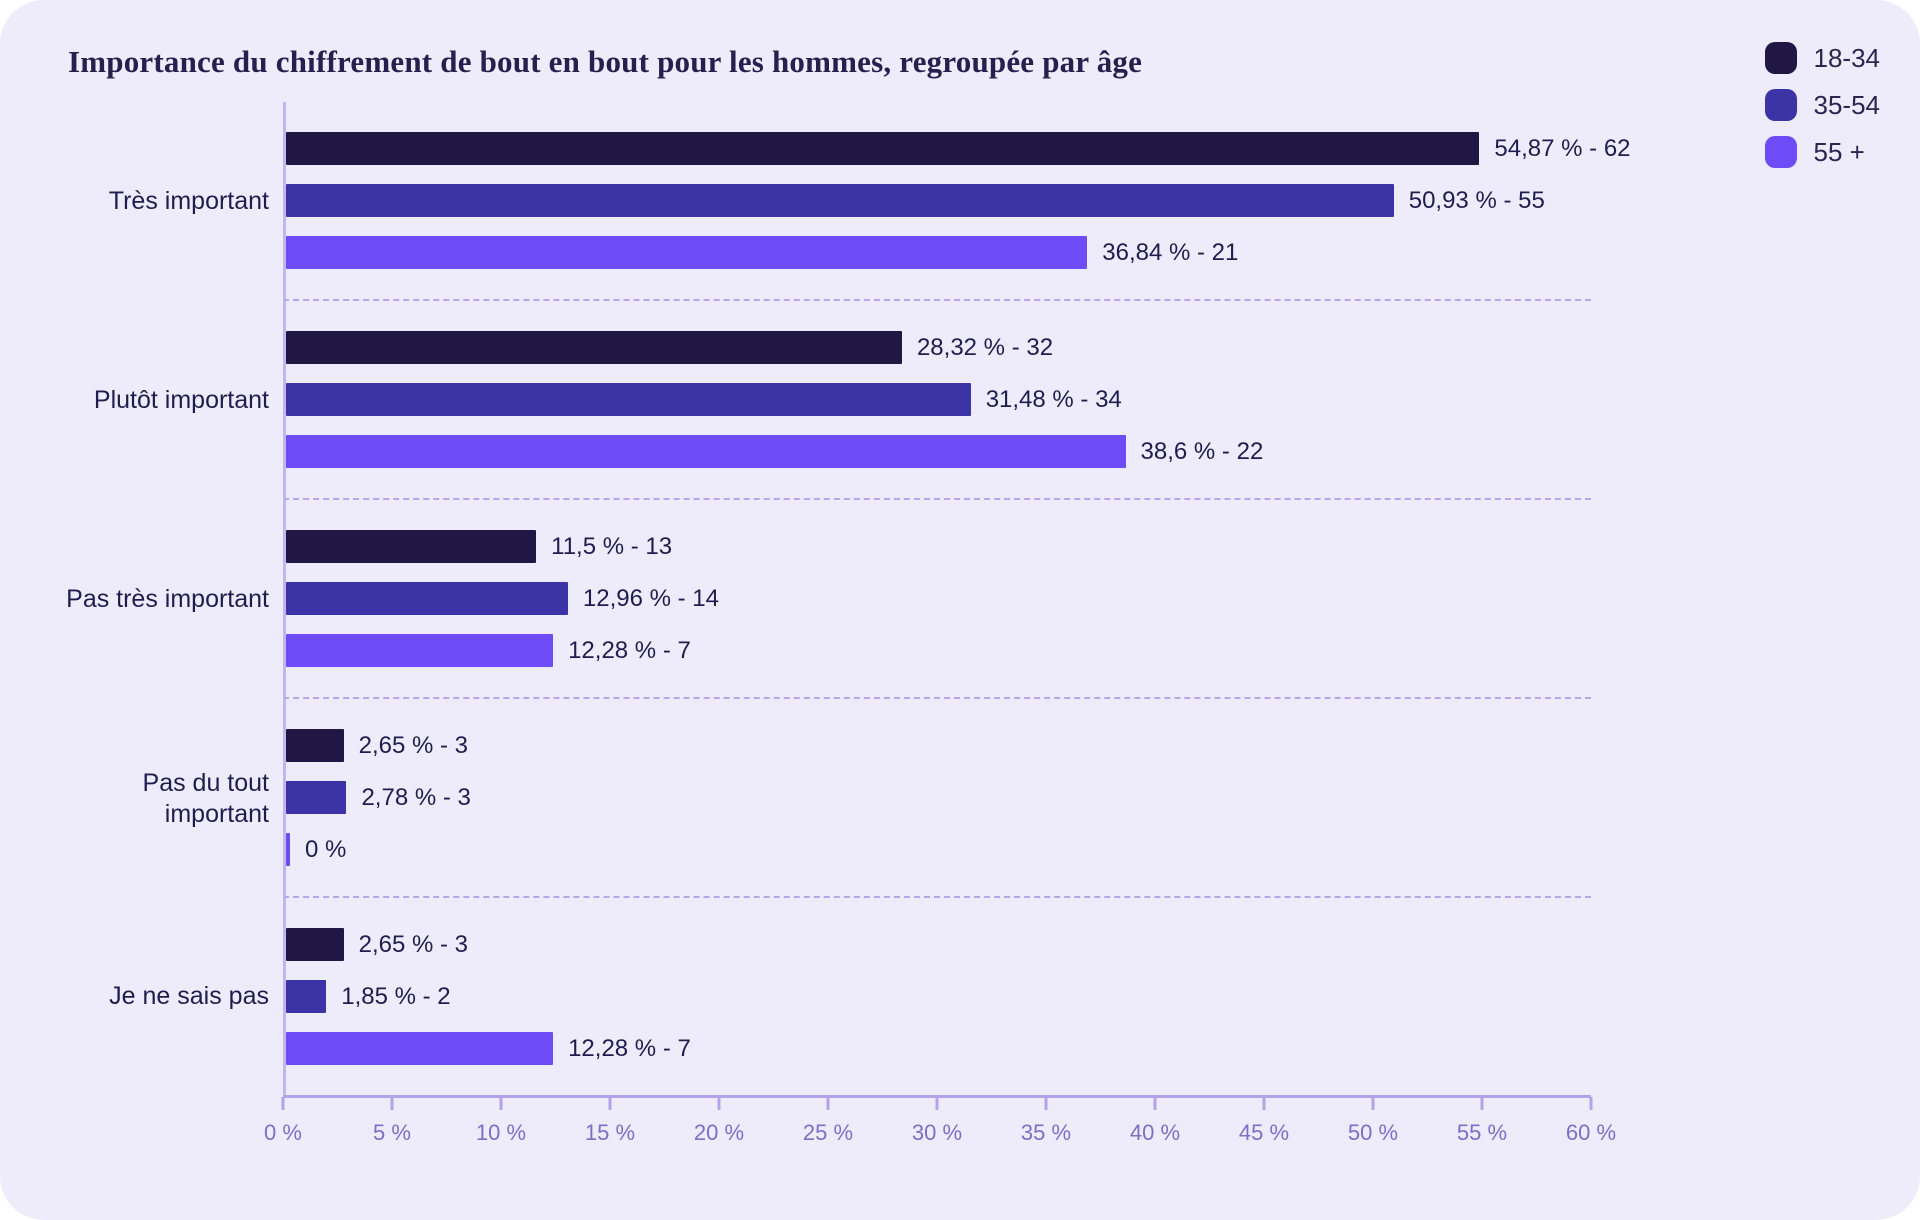 This screenshot has width=1920, height=1220. I want to click on legend: 18-34 35-54 55 +, so click(1822, 105).